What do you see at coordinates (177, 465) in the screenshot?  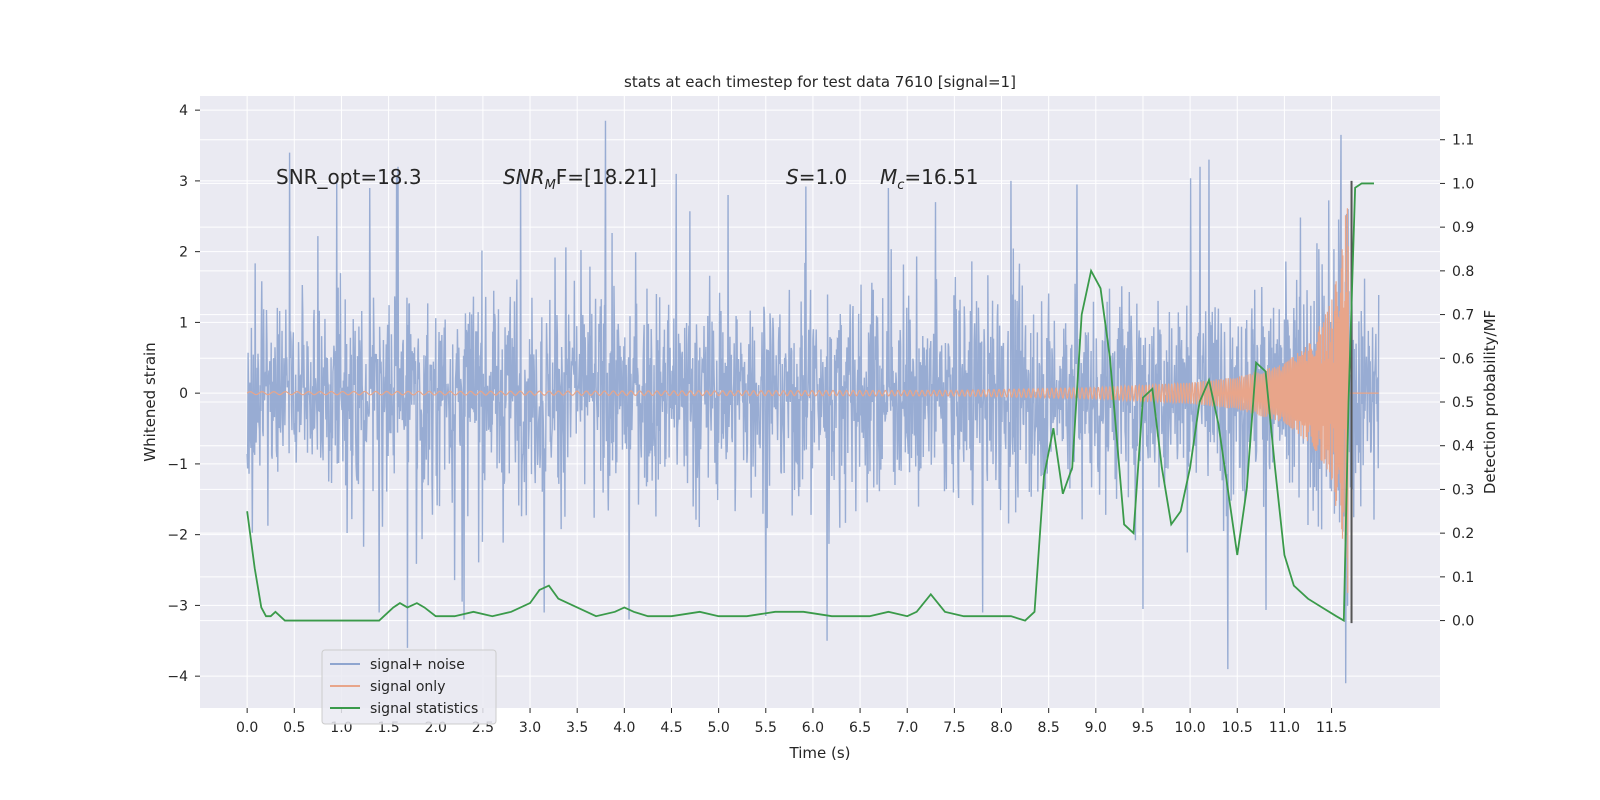 I see `y-tick-label: −1` at bounding box center [177, 465].